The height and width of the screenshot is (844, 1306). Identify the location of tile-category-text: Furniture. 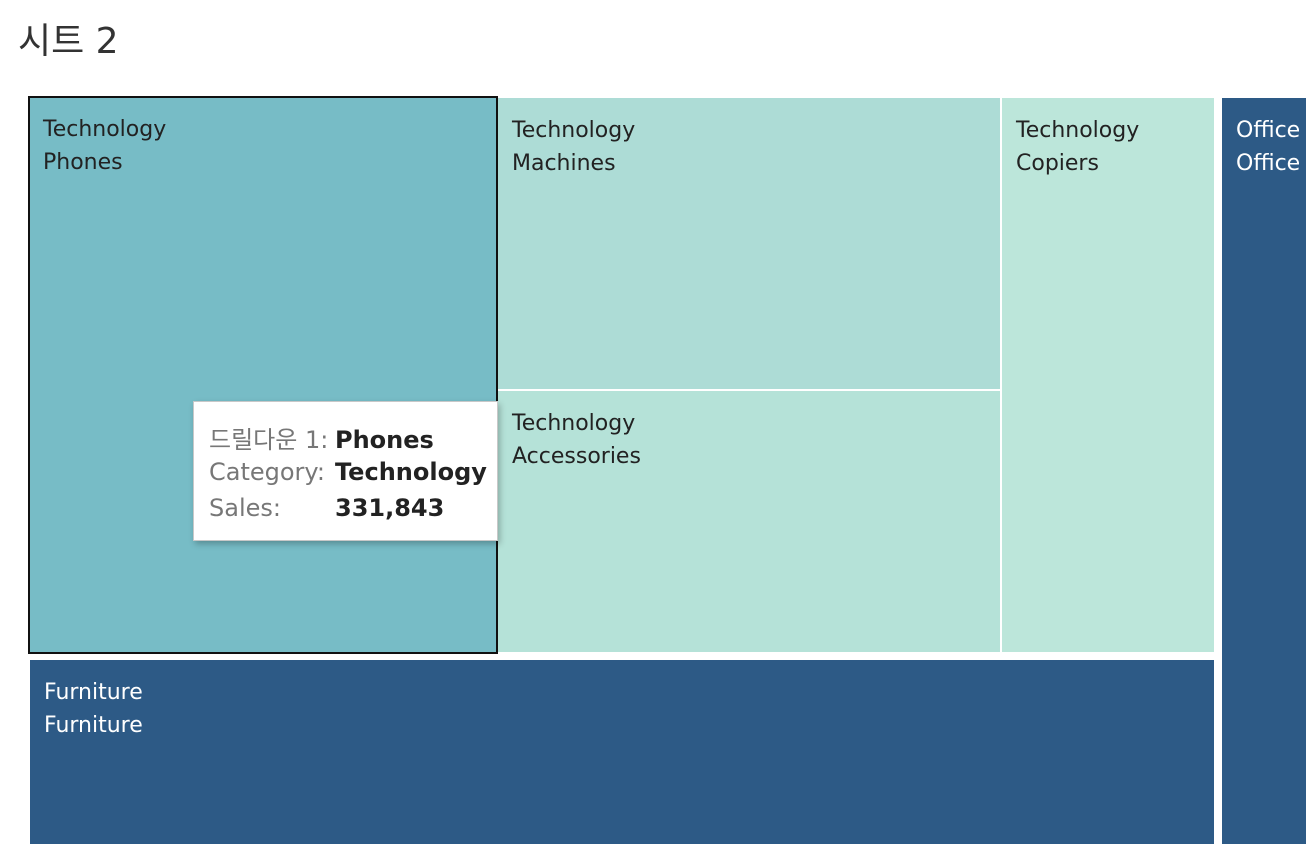
(93, 692).